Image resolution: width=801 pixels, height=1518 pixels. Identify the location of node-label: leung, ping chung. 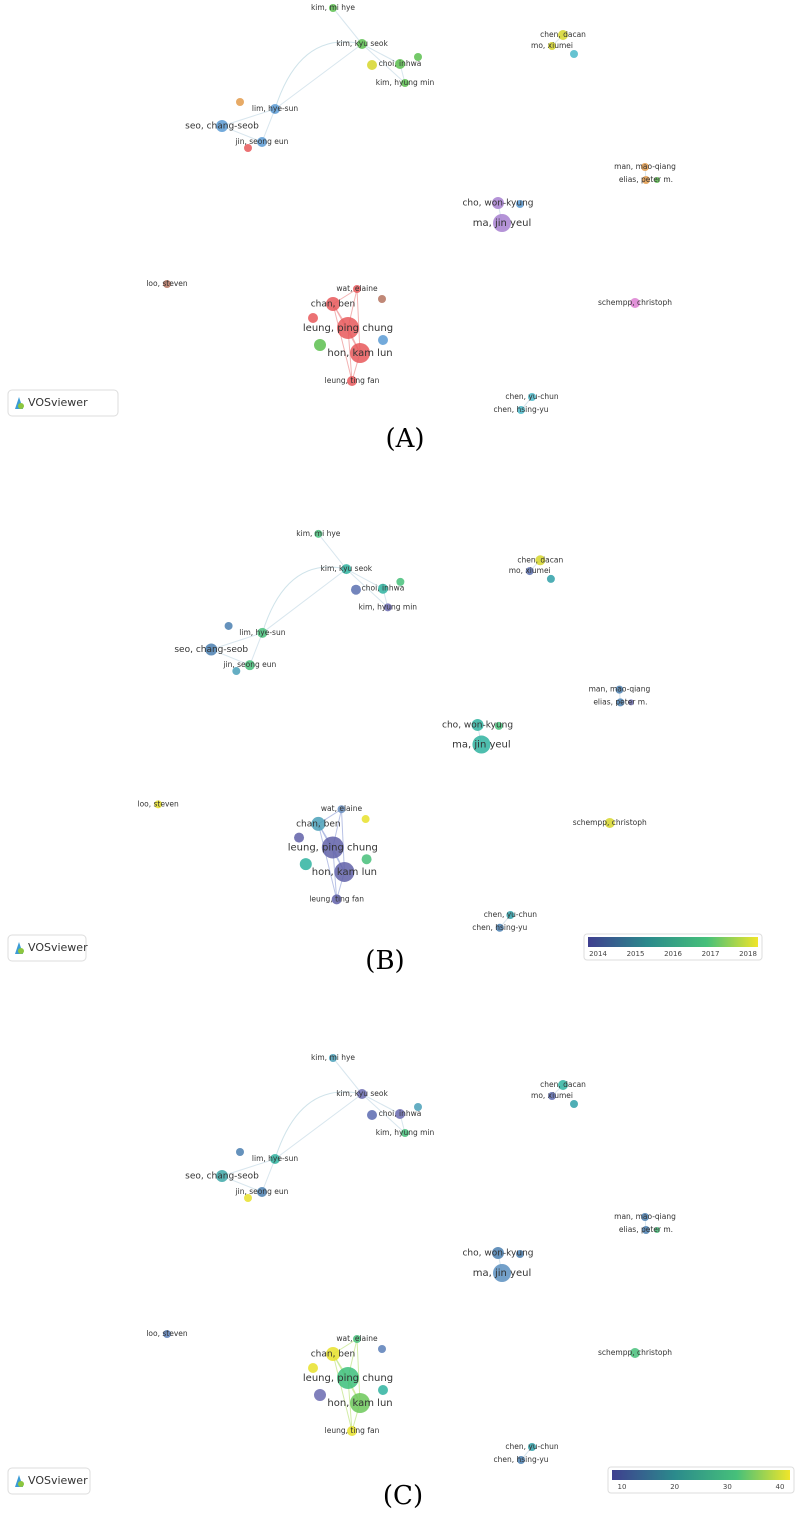
(348, 1378).